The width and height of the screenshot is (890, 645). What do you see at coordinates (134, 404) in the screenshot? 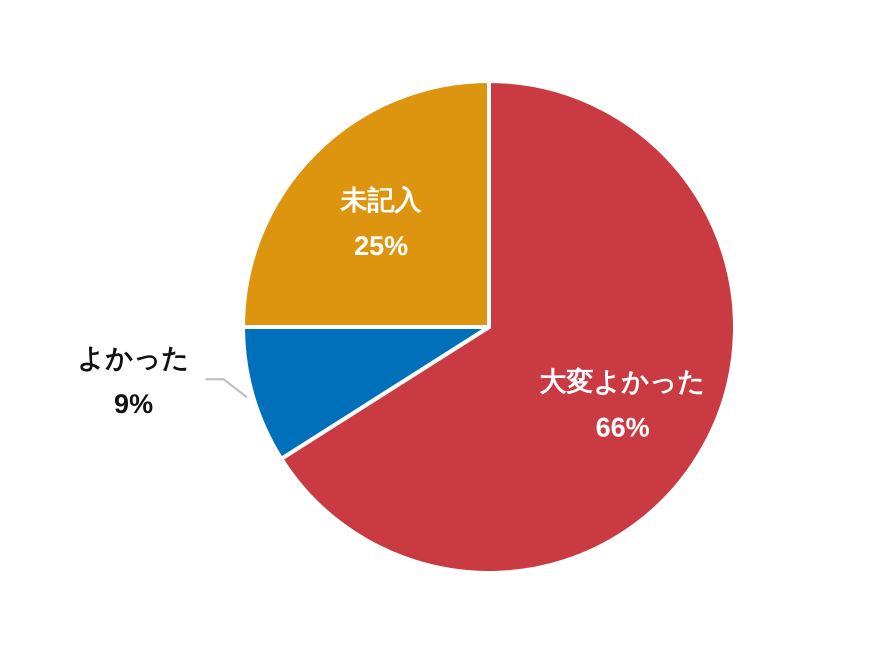
I see `data-label: 9%` at bounding box center [134, 404].